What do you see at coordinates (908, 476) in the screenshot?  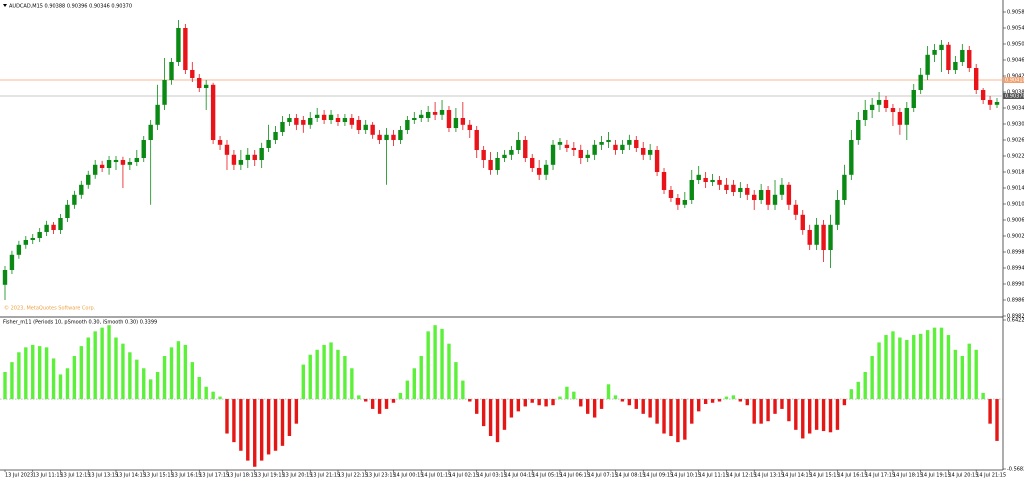 I see `x-tick-label: 14 Jul 18:15` at bounding box center [908, 476].